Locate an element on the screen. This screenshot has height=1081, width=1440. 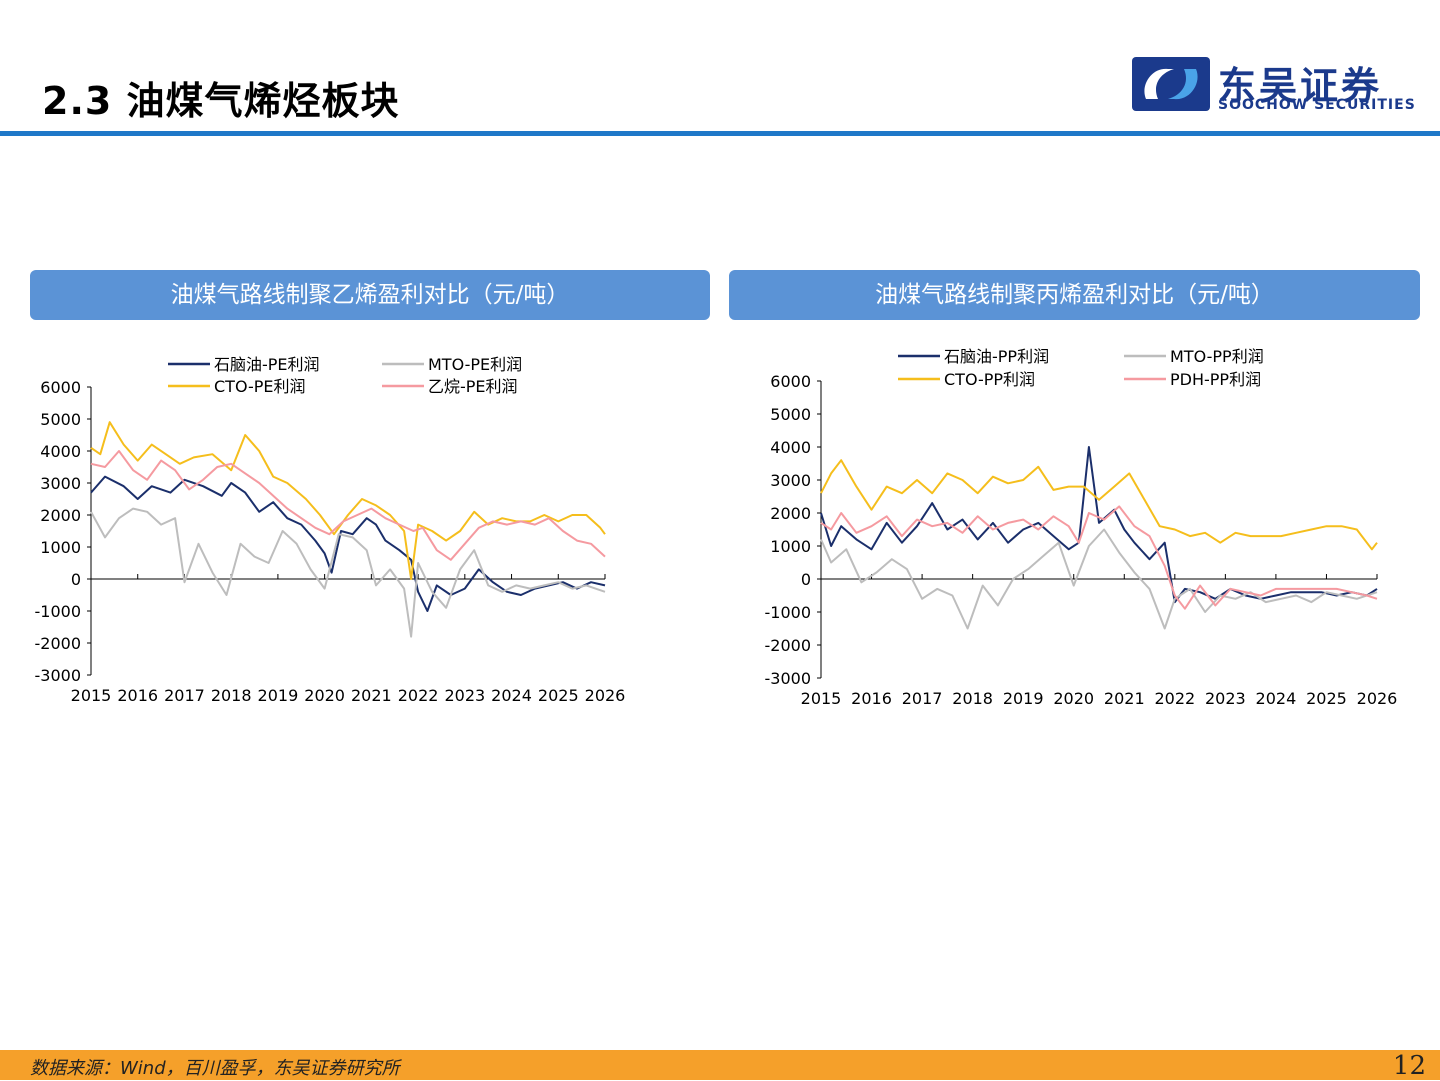
chart-title-pe: 油煤气路线制聚乙烯盈利对比（元/吨） is located at coordinates (370, 295).